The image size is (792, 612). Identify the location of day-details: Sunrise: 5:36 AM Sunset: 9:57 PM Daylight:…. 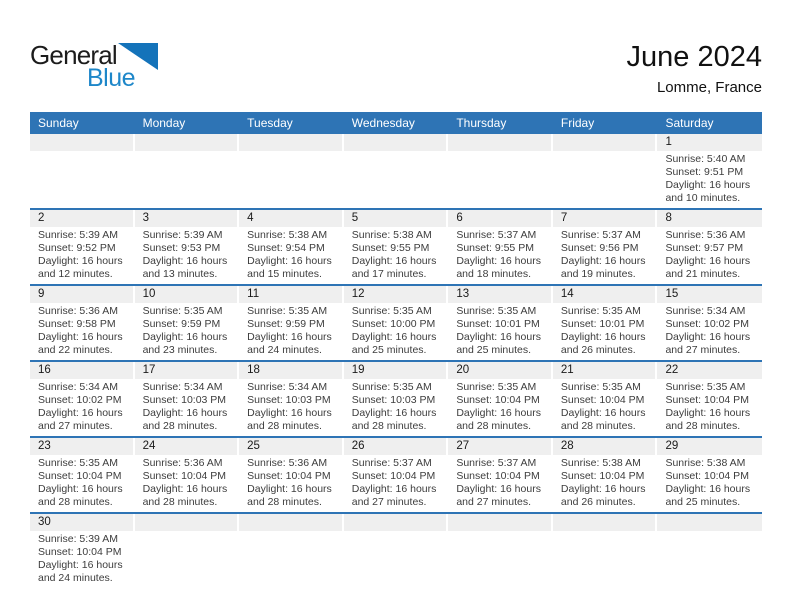
(709, 255).